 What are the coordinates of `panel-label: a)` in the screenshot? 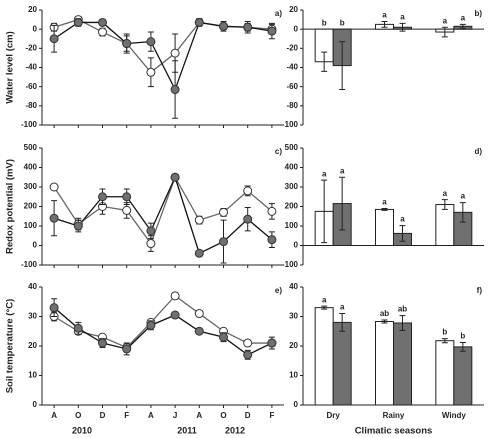 It's located at (278, 13).